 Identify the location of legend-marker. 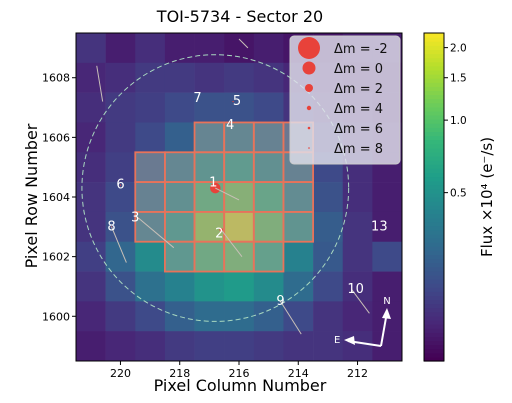
(309, 88).